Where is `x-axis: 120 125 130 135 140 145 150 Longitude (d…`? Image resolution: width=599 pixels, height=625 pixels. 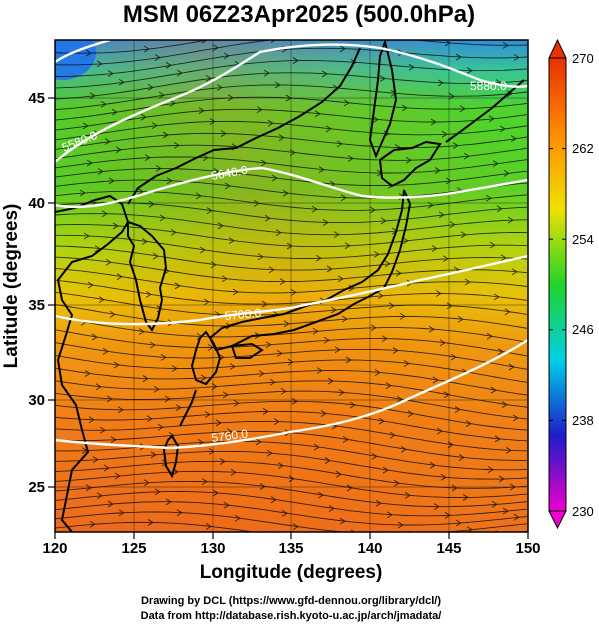
x-axis: 120 125 130 135 140 145 150 Longitude (d… is located at coordinates (291, 557).